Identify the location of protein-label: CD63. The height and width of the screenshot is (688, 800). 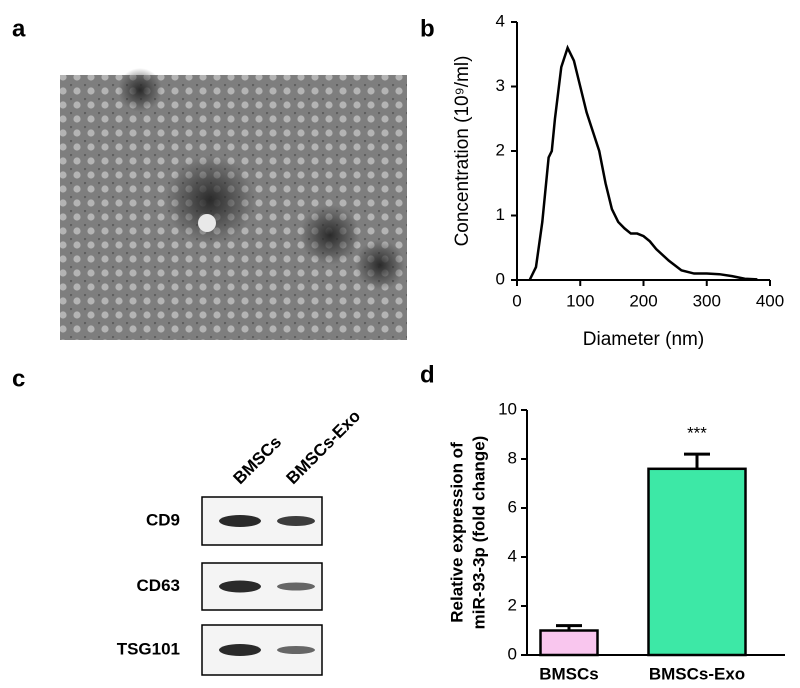
(158, 585).